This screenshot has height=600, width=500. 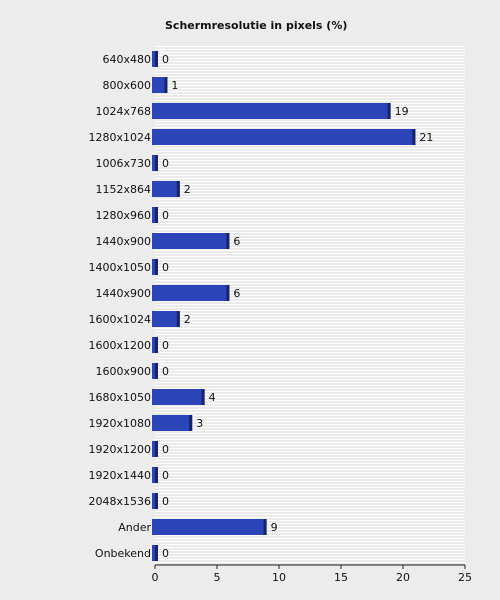 What do you see at coordinates (279, 577) in the screenshot?
I see `x-tick-label: 10` at bounding box center [279, 577].